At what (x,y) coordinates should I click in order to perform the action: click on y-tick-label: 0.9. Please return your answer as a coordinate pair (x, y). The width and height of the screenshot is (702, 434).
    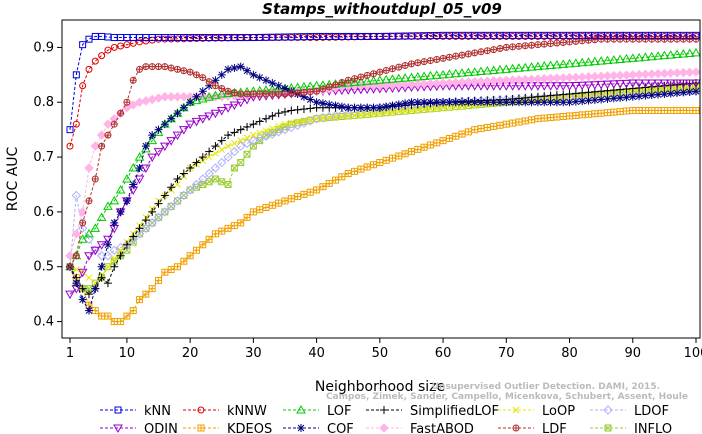
    Looking at the image, I should click on (43, 47).